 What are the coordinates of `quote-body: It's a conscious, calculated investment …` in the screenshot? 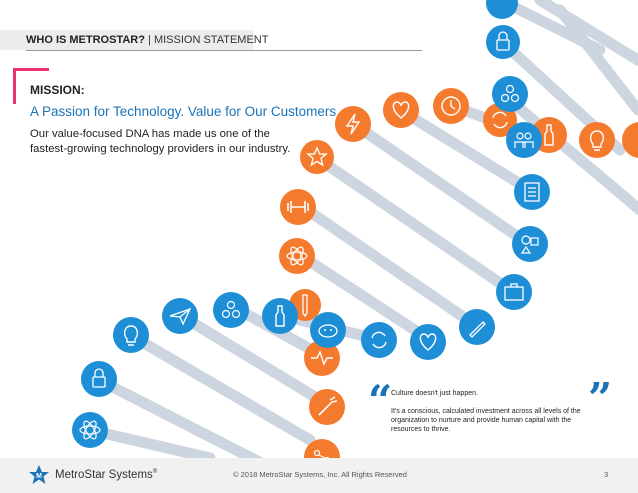 It's located at (486, 420).